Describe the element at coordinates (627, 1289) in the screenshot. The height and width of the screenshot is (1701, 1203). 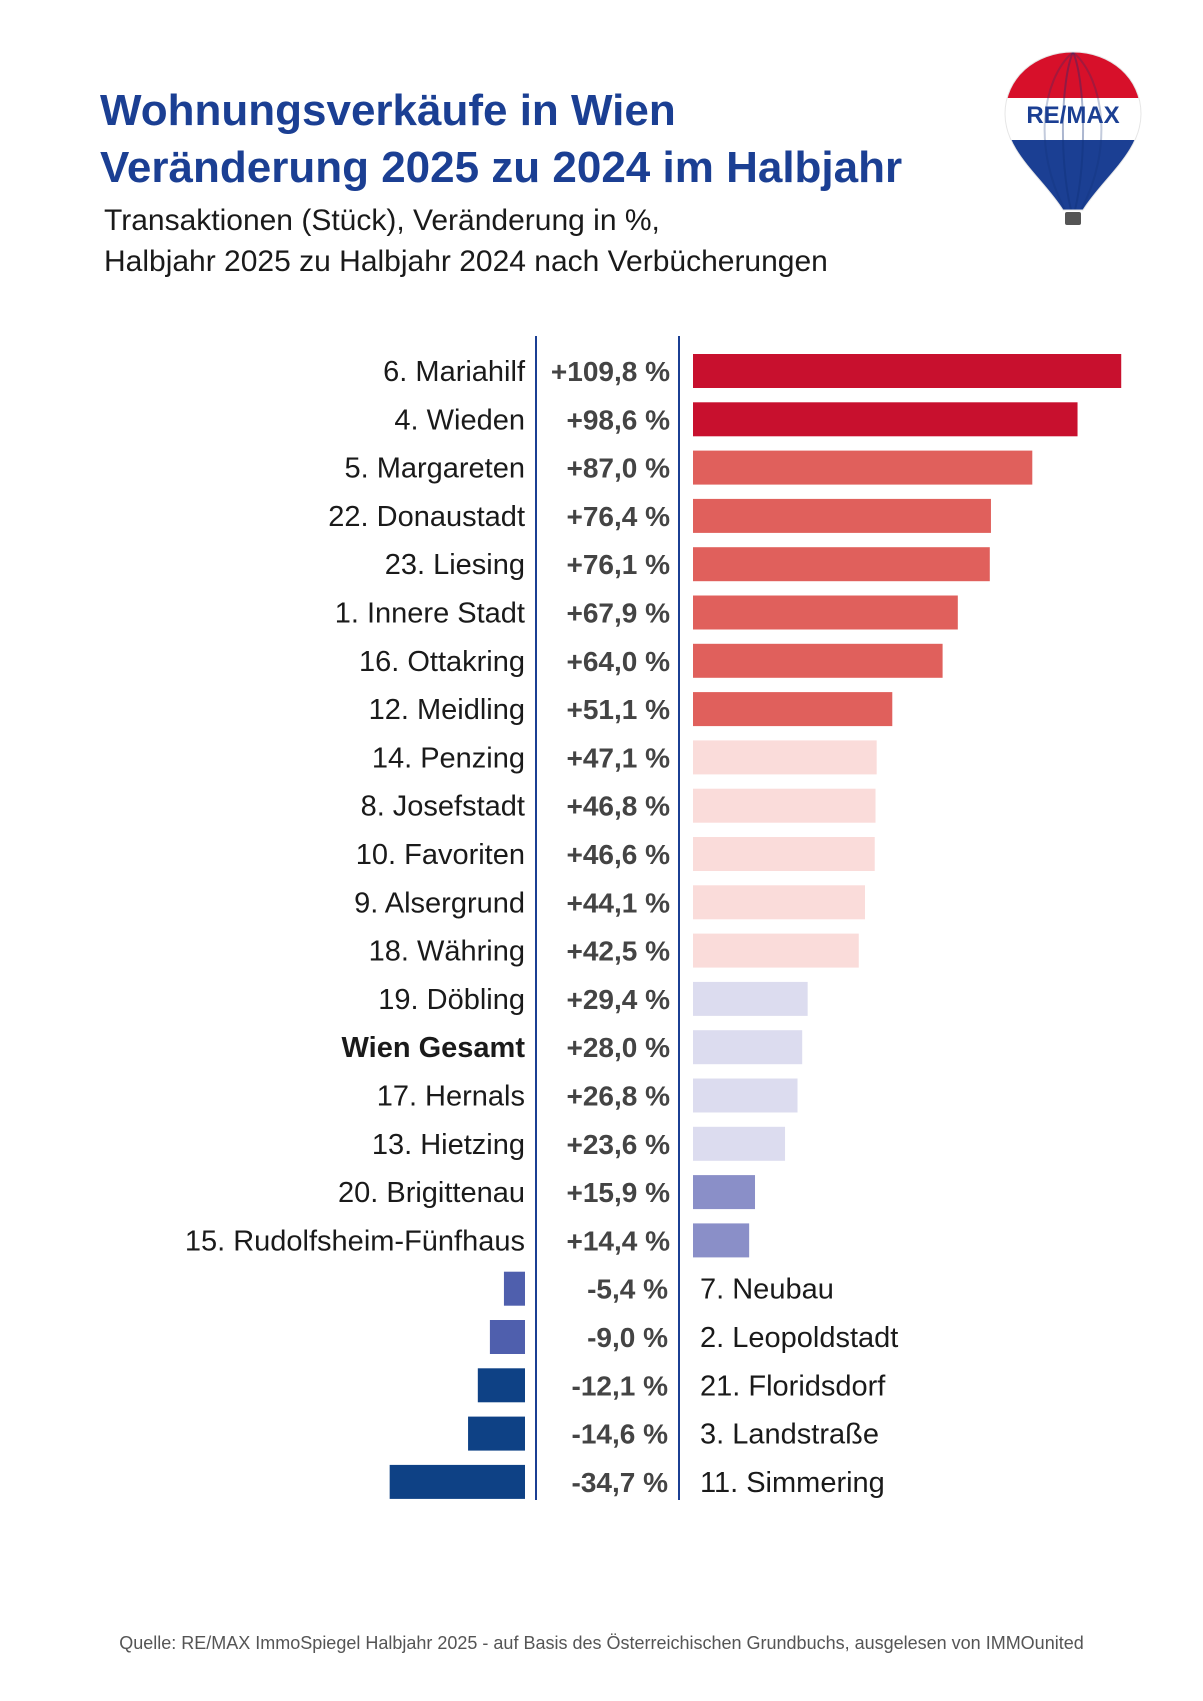
I see `value-label-7-neubau: -5,4 %` at that location.